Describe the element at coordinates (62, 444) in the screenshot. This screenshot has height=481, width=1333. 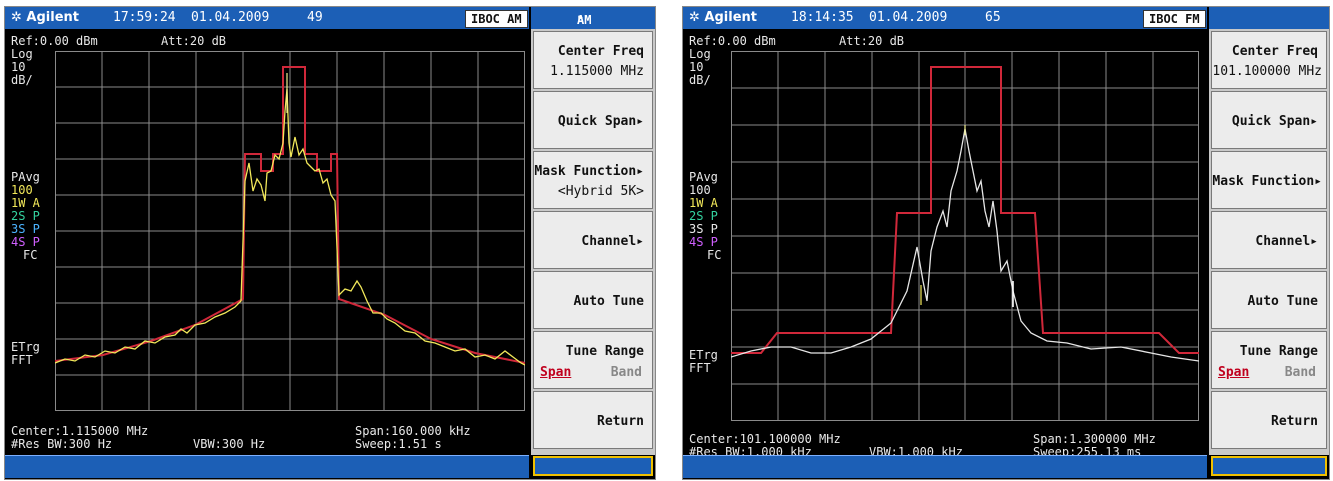
I see `res-bw-readout: #Res BW:300 Hz` at that location.